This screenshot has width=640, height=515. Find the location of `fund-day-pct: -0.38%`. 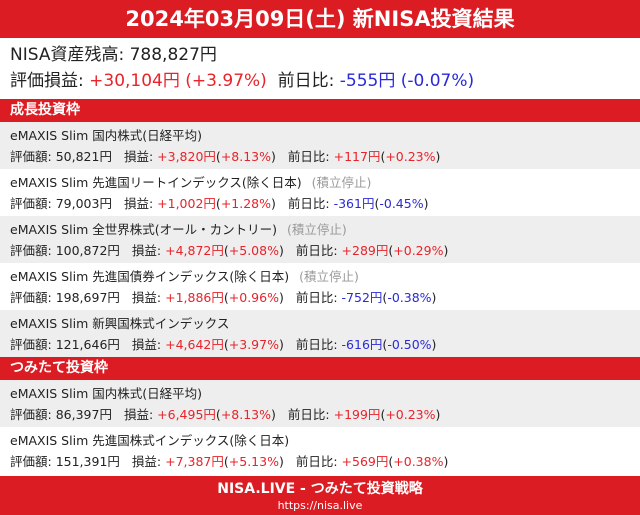

fund-day-pct: -0.38% is located at coordinates (409, 297).